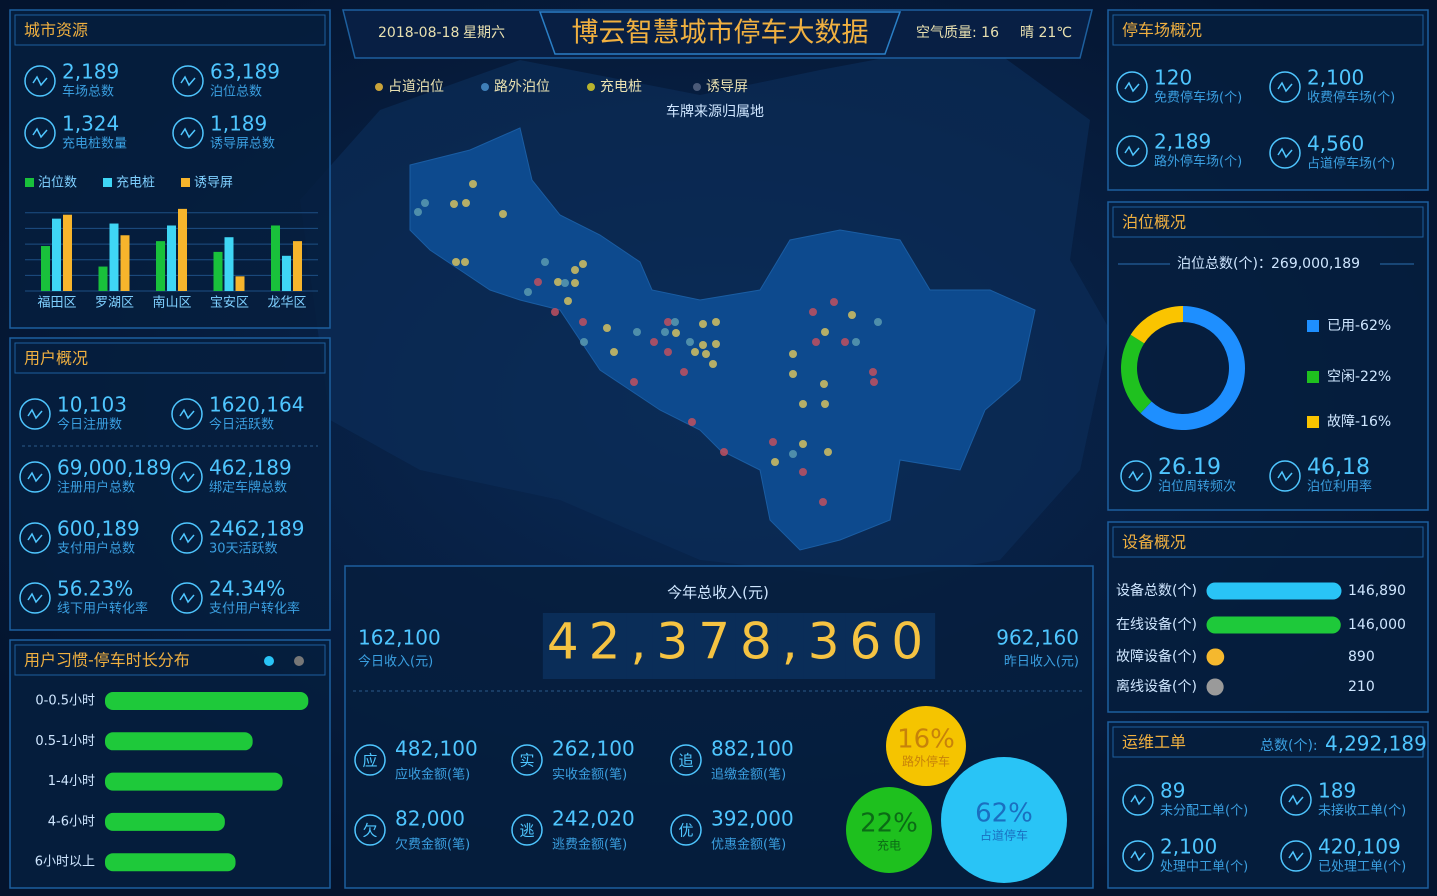 The height and width of the screenshot is (896, 1437). I want to click on revenue-title: 今年总收入(元), so click(718, 593).